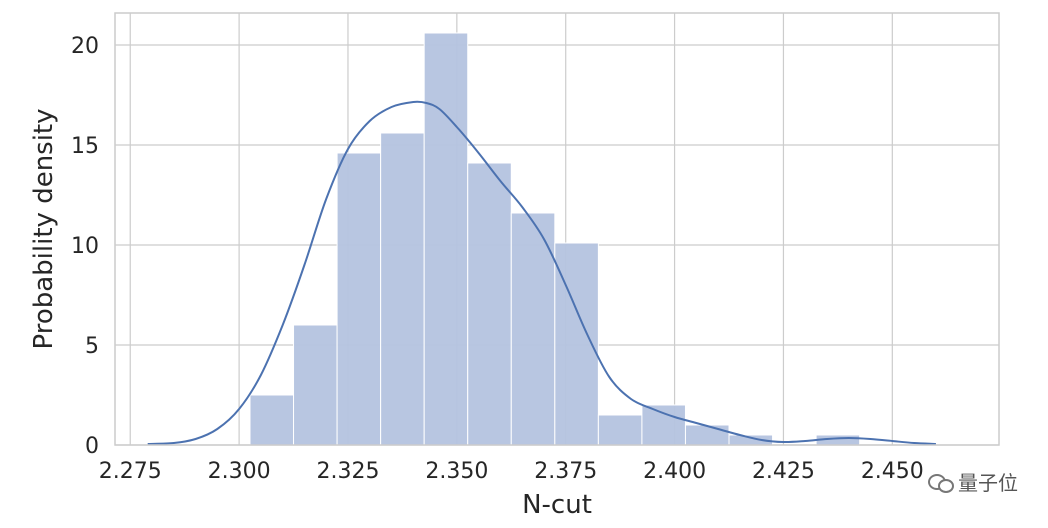 Image resolution: width=1048 pixels, height=528 pixels. Describe the element at coordinates (988, 483) in the screenshot. I see `watermark-text: 量子位` at that location.